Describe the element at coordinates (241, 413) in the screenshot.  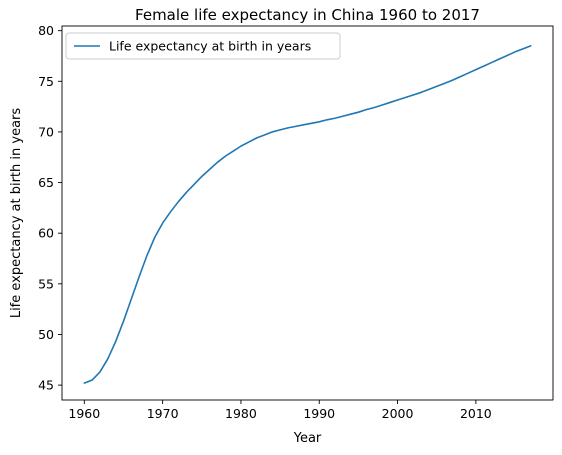
I see `x-tick-label: 1980` at that location.